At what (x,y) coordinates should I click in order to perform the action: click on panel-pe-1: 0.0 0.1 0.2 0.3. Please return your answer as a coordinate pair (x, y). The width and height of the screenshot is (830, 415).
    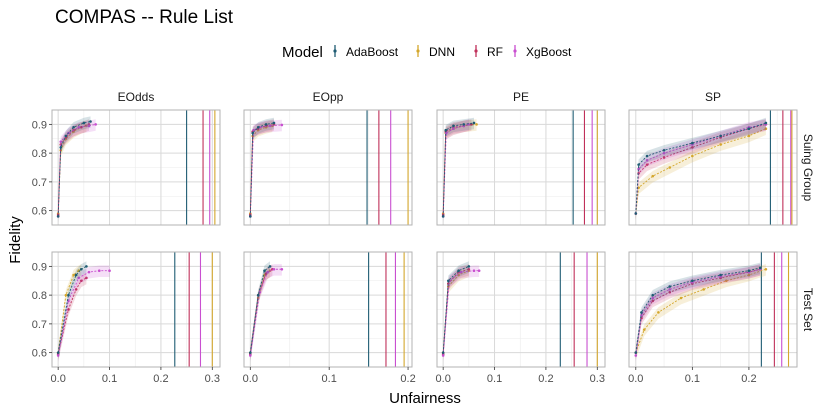
    Looking at the image, I should click on (521, 318).